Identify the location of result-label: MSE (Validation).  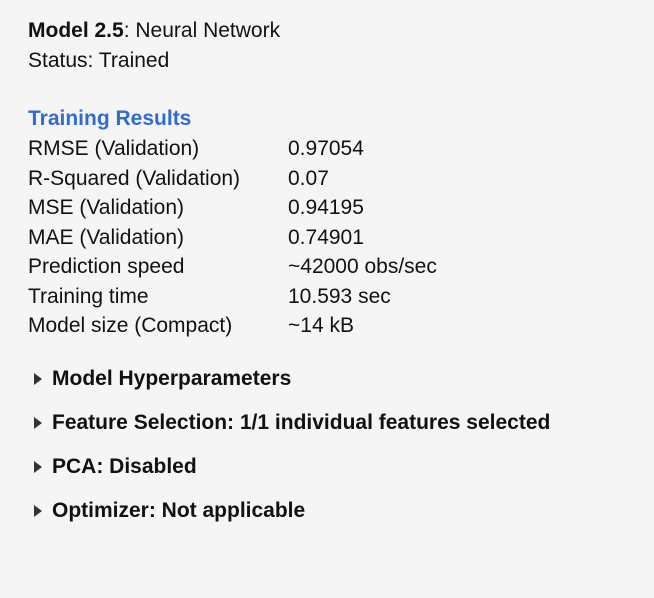
(106, 207).